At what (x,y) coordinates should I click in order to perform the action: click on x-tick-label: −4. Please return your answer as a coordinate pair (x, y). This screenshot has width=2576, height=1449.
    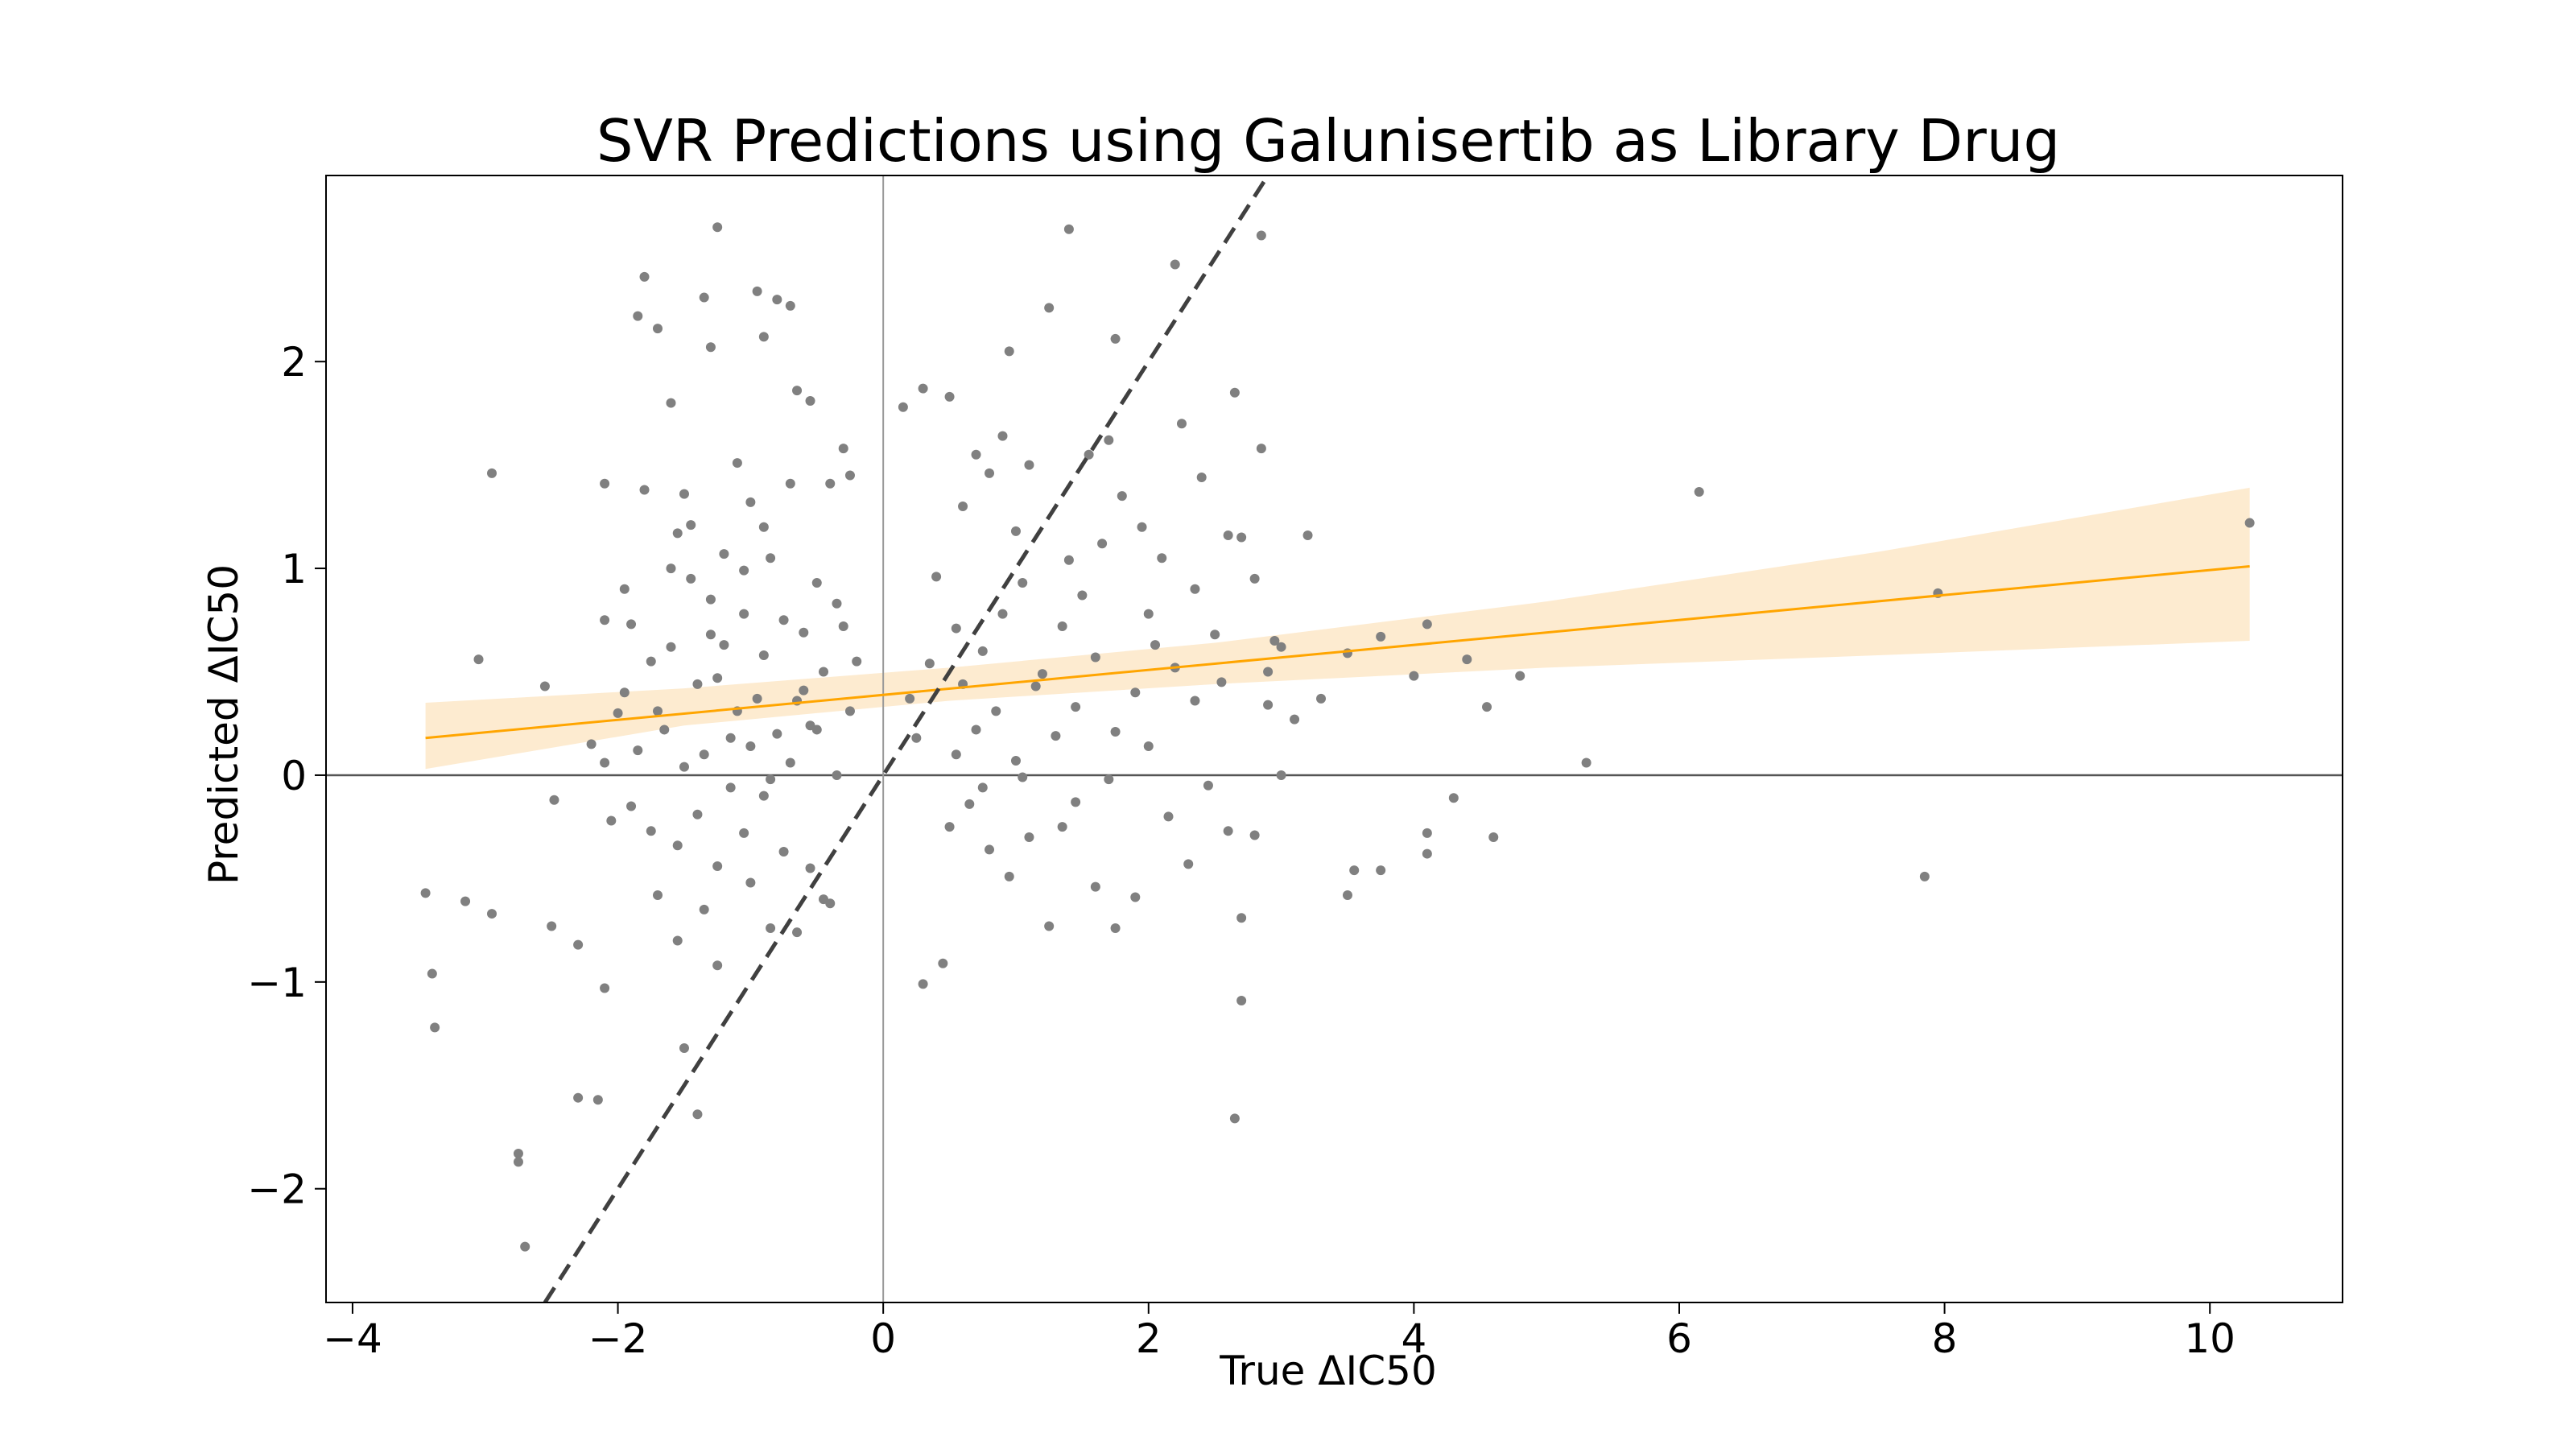
    Looking at the image, I should click on (352, 1338).